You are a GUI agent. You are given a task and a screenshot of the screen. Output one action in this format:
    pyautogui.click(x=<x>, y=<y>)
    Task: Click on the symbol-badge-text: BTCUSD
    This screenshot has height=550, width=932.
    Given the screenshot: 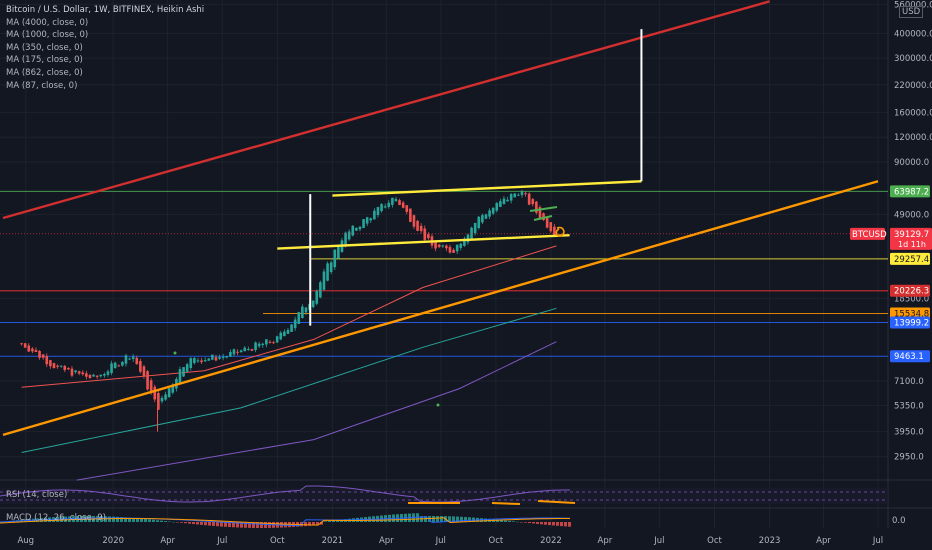 What is the action you would take?
    pyautogui.click(x=869, y=235)
    